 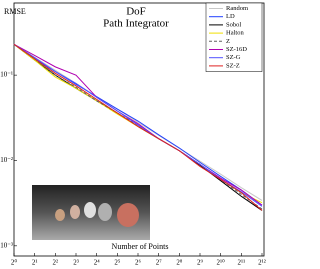 What do you see at coordinates (235, 33) in the screenshot?
I see `legend-label: Halton` at bounding box center [235, 33].